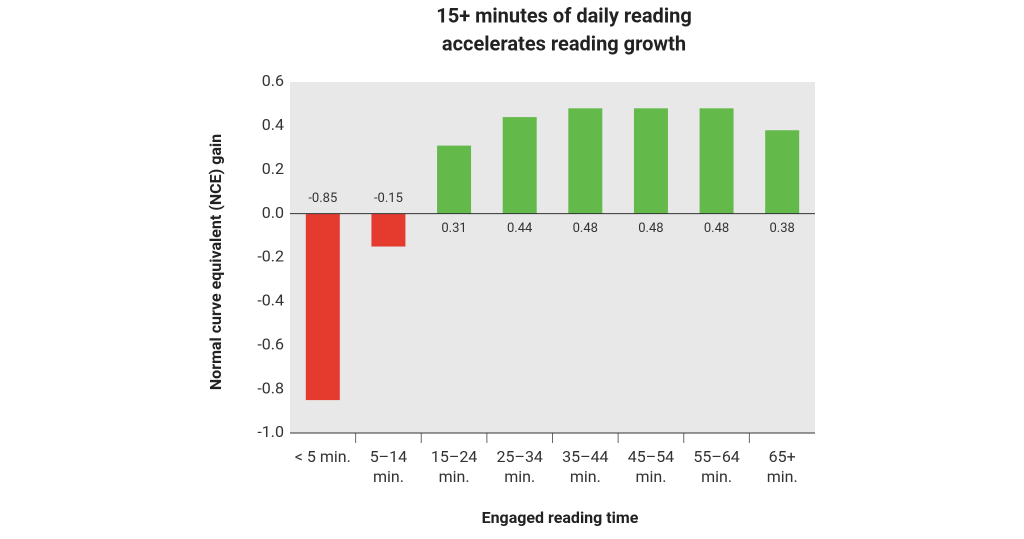 Image resolution: width=1024 pixels, height=539 pixels. What do you see at coordinates (560, 517) in the screenshot?
I see `x-axis-label: Engaged reading time` at bounding box center [560, 517].